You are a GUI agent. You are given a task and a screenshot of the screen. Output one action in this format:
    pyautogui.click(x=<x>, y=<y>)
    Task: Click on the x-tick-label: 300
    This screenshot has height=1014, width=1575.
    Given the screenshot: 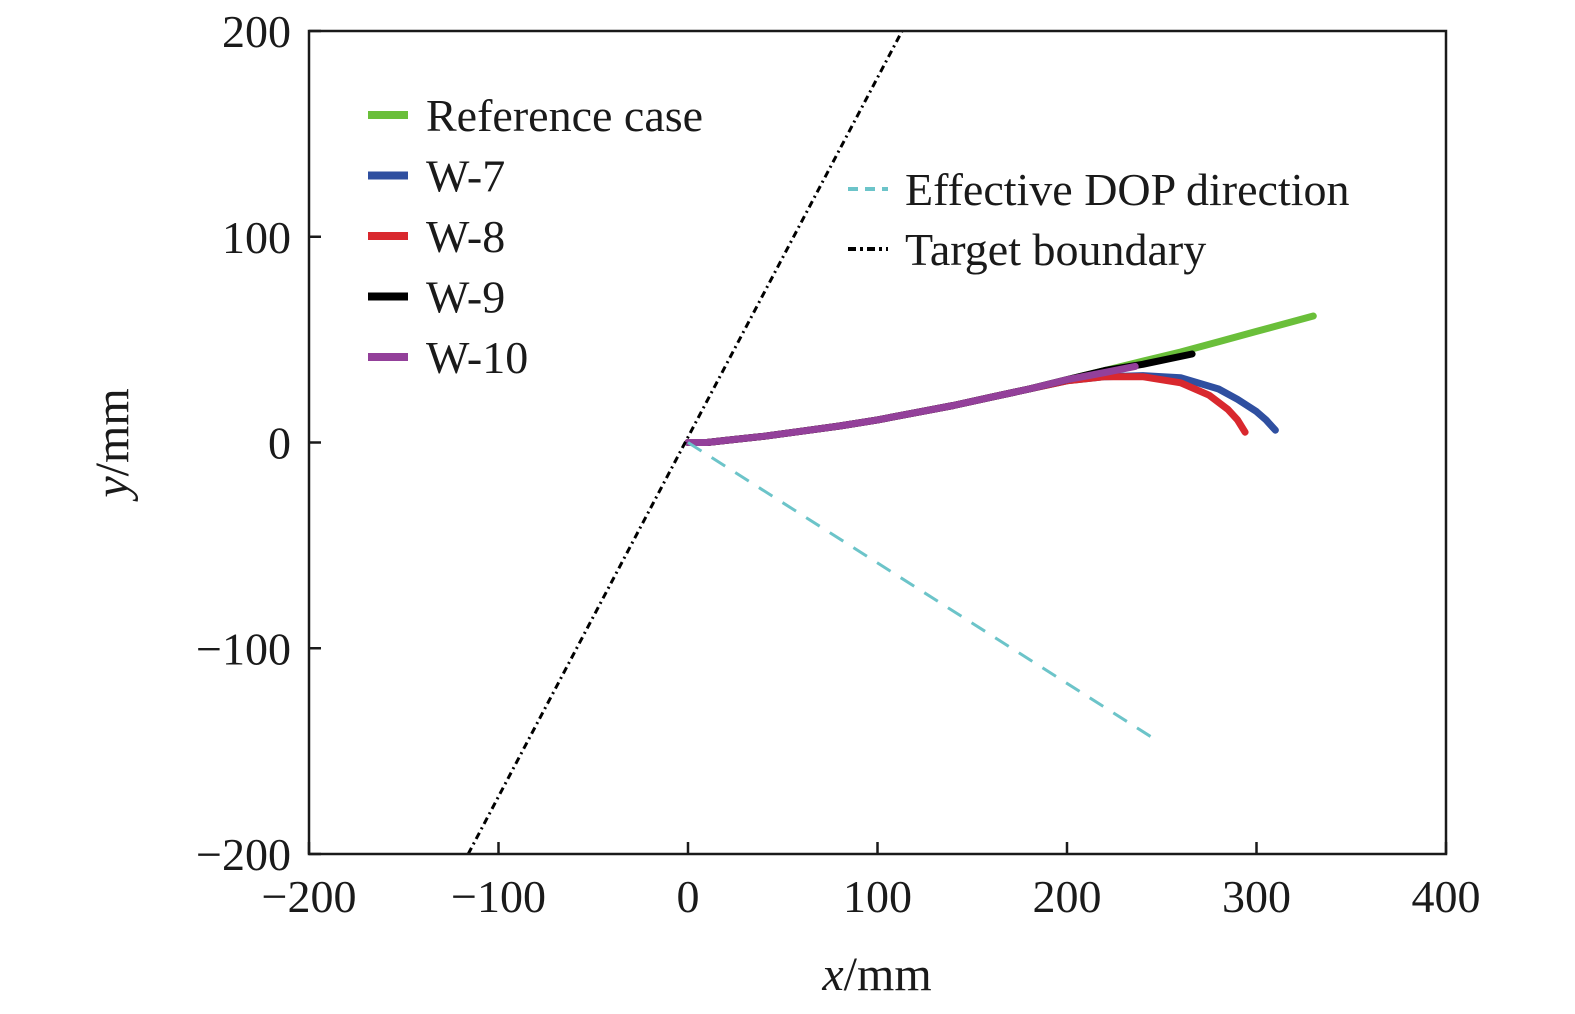 What is the action you would take?
    pyautogui.click(x=1256, y=896)
    